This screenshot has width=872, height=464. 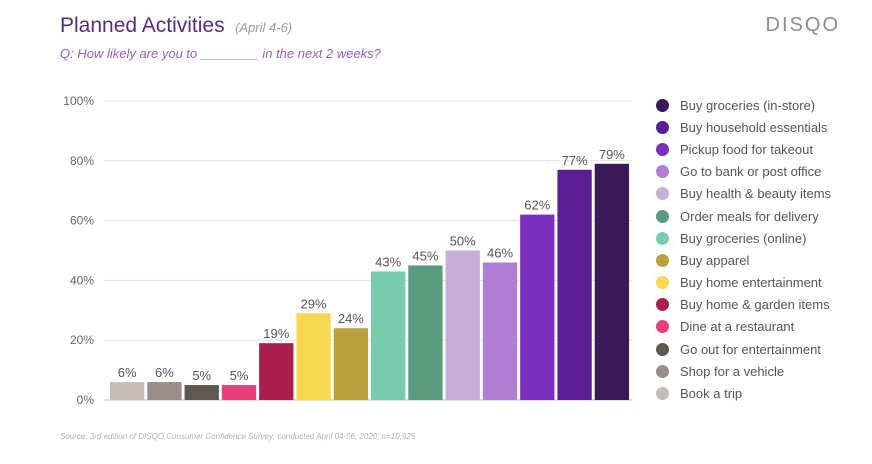 I want to click on bar-value-label: 43%, so click(x=388, y=261).